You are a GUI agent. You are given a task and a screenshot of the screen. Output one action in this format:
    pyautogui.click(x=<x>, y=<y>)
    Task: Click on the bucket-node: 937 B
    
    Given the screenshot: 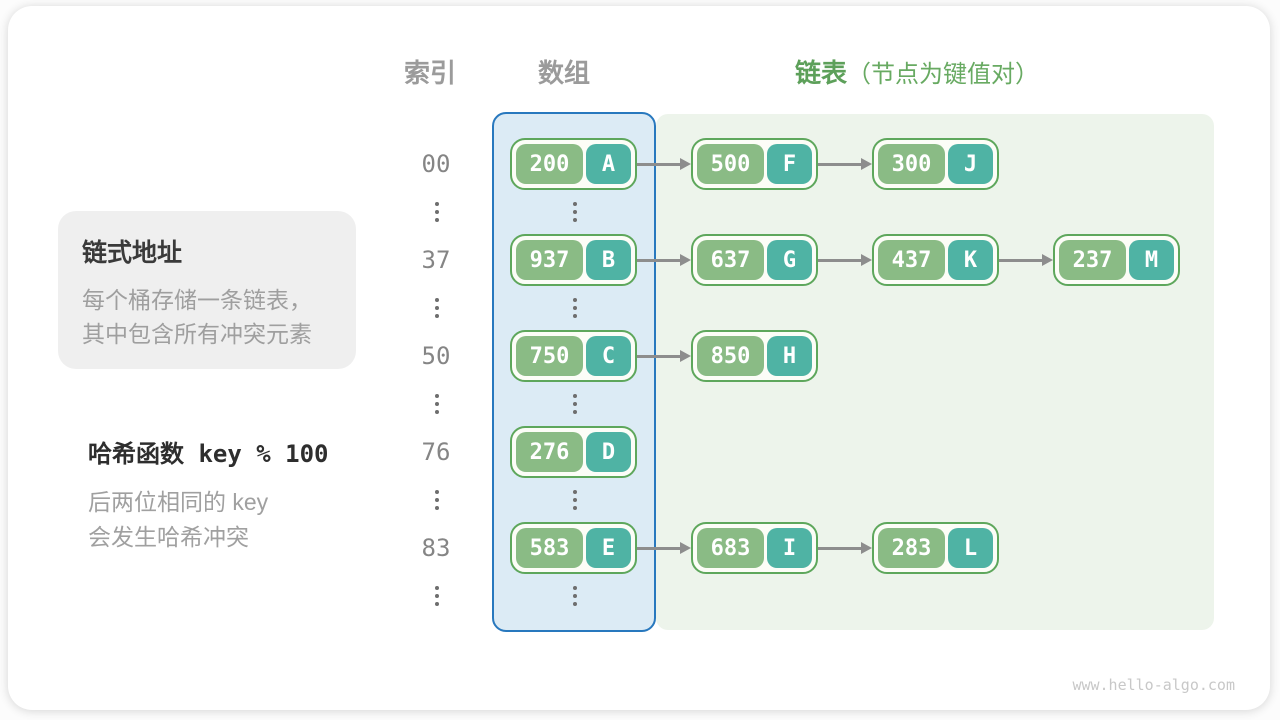 What is the action you would take?
    pyautogui.click(x=573, y=260)
    